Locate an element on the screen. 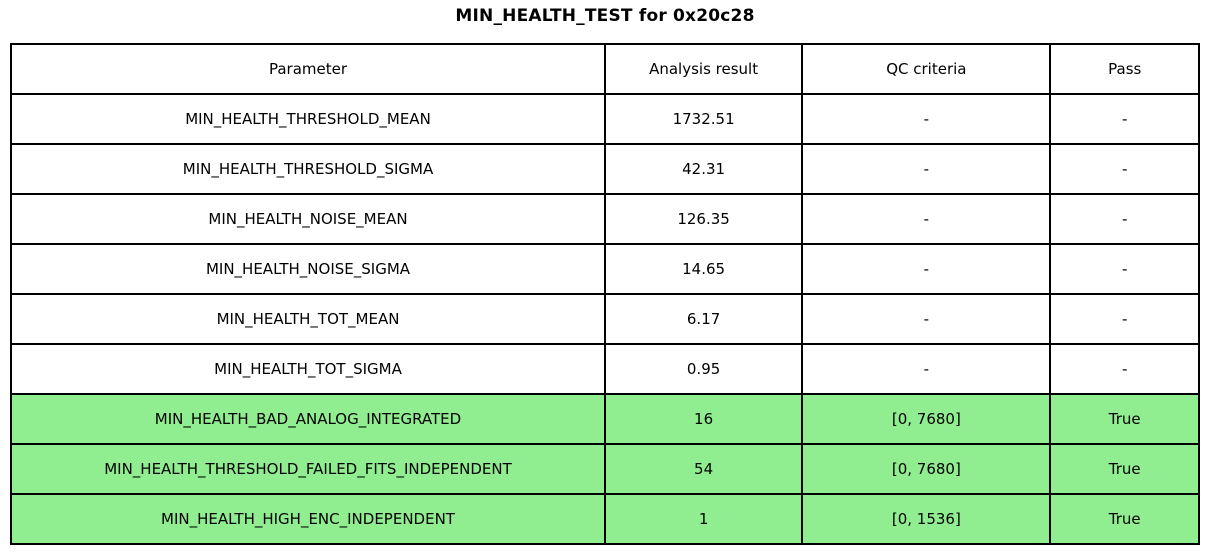  column-header-pass: Pass is located at coordinates (1124, 69).